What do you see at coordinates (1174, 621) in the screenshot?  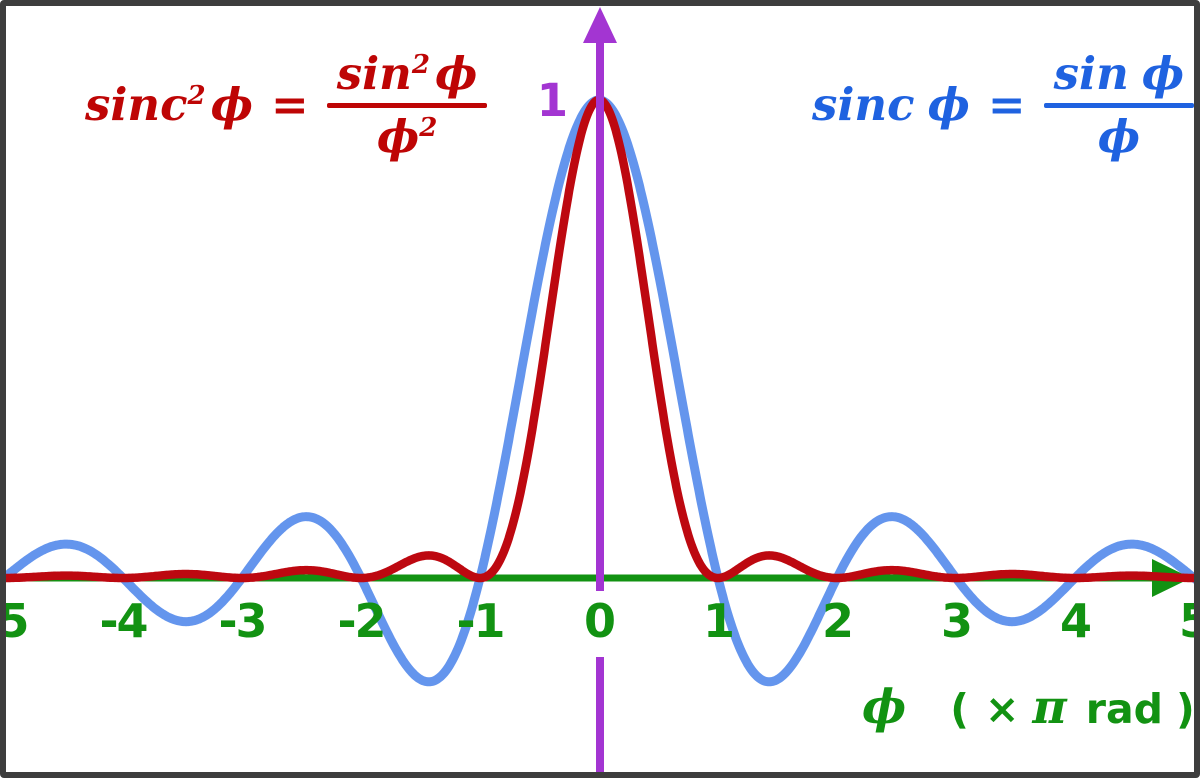 I see `x-tick-label-5: 5` at bounding box center [1174, 621].